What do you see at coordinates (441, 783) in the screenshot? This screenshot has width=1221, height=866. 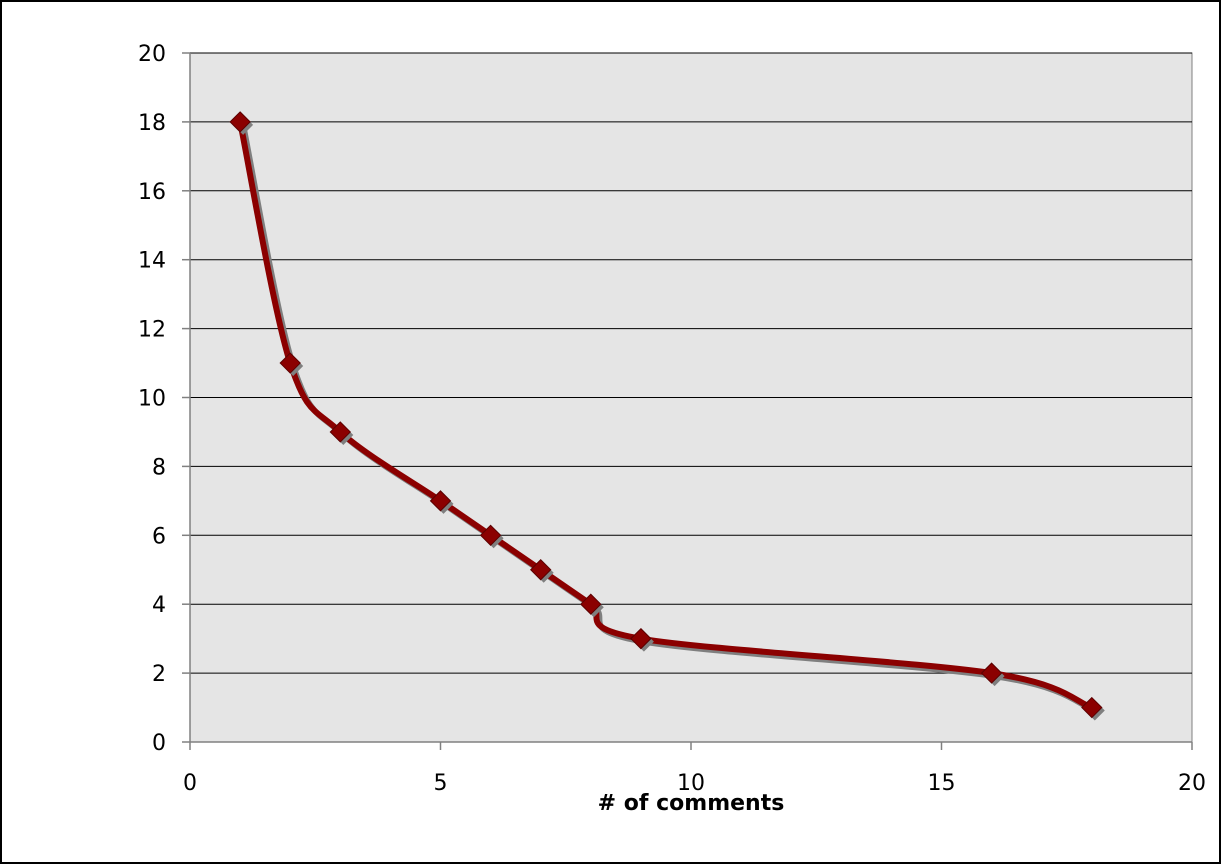 I see `x-tick-label: 5` at bounding box center [441, 783].